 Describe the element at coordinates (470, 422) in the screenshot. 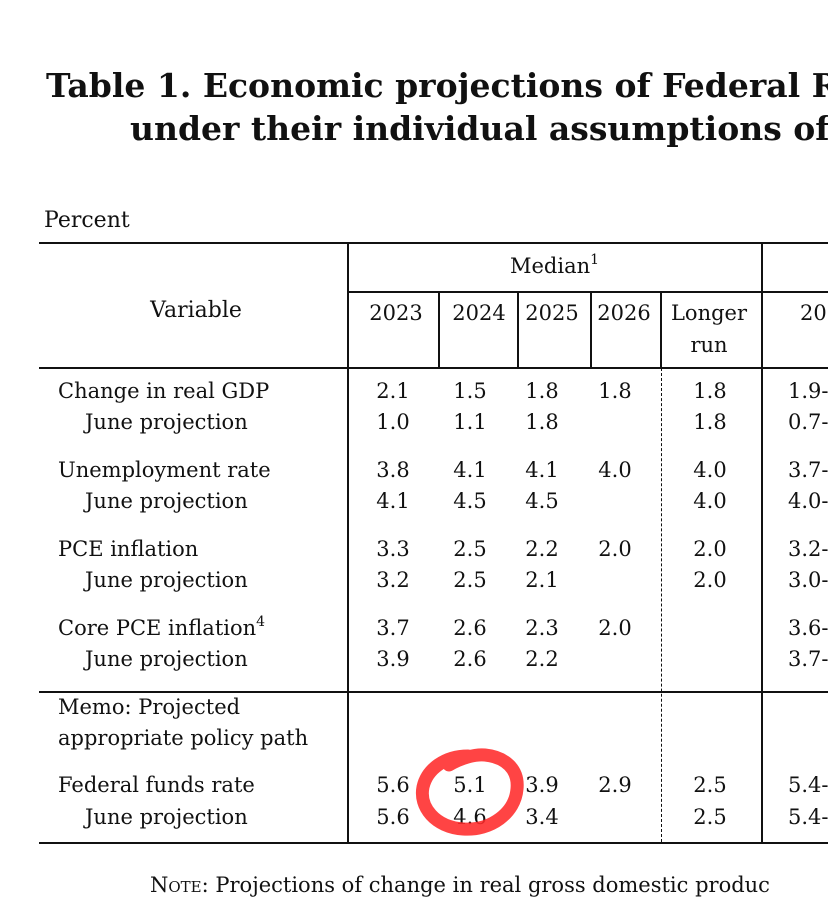

I see `value-cell: 1.1` at that location.